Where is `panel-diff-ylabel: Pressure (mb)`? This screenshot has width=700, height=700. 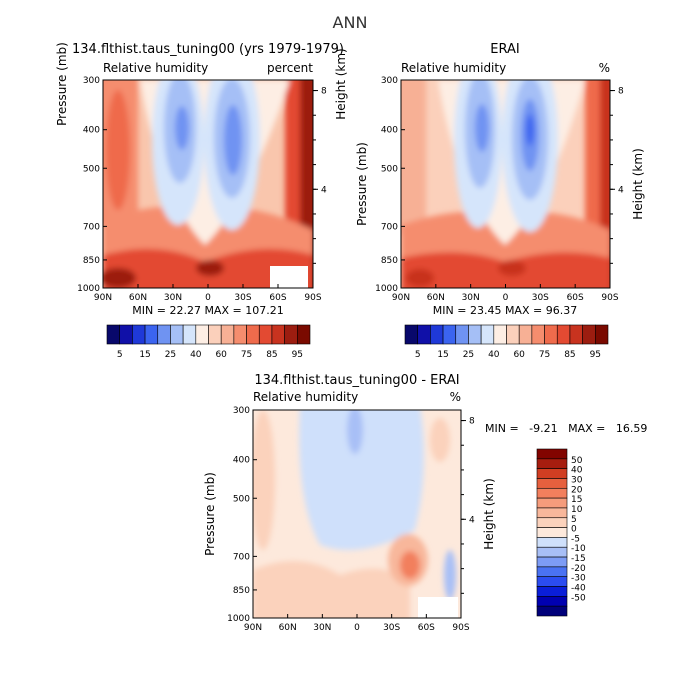
panel-diff-ylabel: Pressure (mb) is located at coordinates (210, 514).